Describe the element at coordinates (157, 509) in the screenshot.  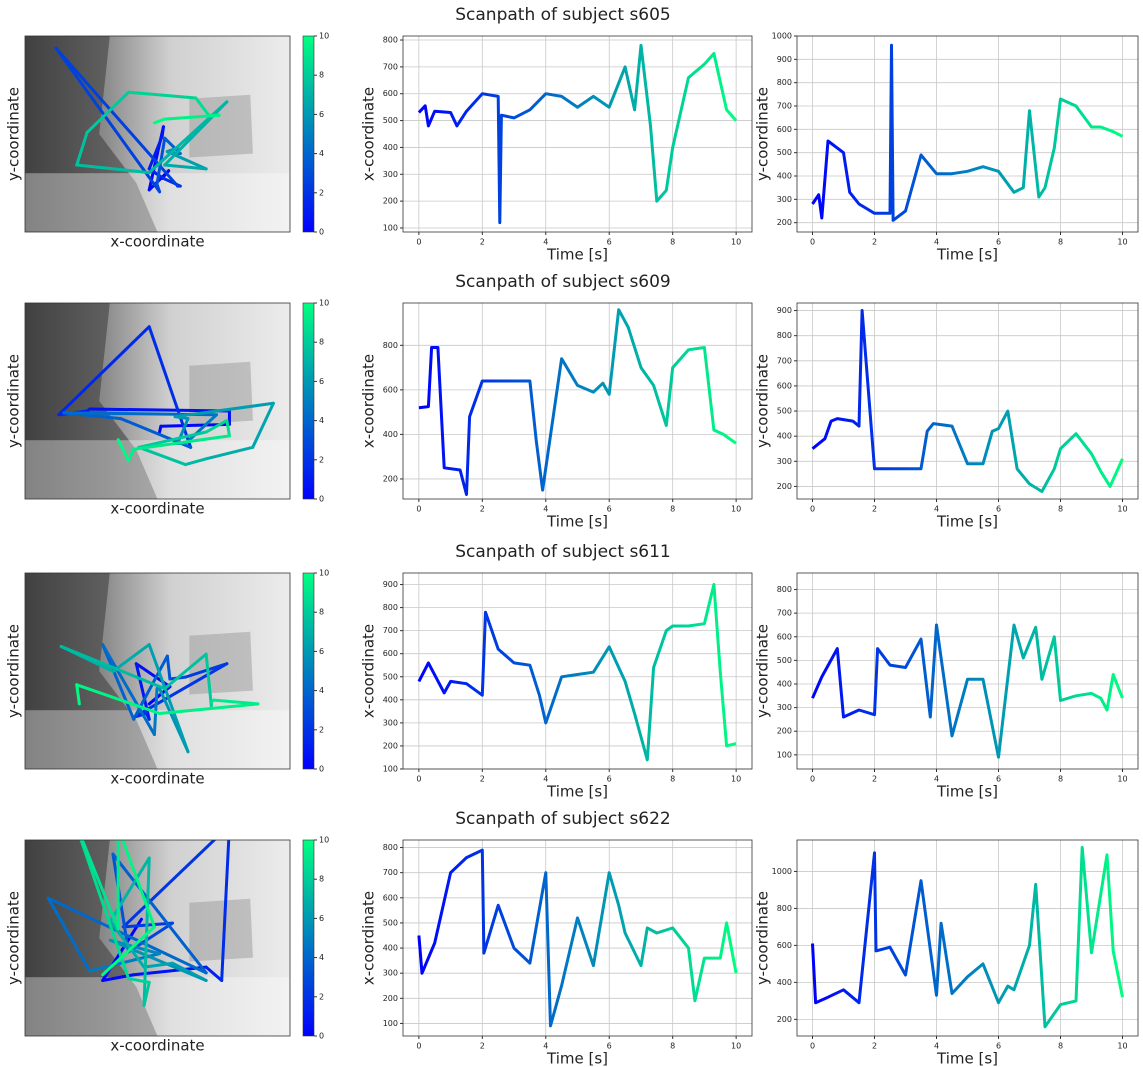
I see `x-axis-label: x-coordinate` at that location.